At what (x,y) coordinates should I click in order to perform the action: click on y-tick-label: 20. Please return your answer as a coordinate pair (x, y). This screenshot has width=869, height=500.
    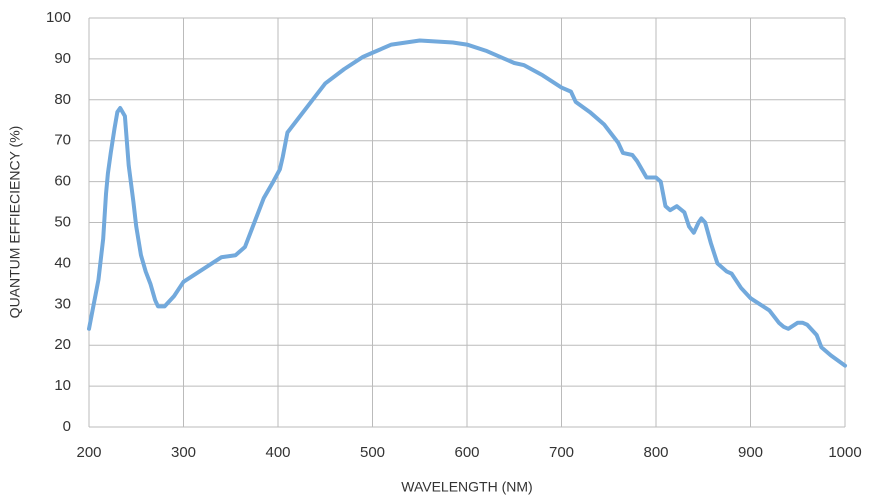
    Looking at the image, I should click on (62, 344).